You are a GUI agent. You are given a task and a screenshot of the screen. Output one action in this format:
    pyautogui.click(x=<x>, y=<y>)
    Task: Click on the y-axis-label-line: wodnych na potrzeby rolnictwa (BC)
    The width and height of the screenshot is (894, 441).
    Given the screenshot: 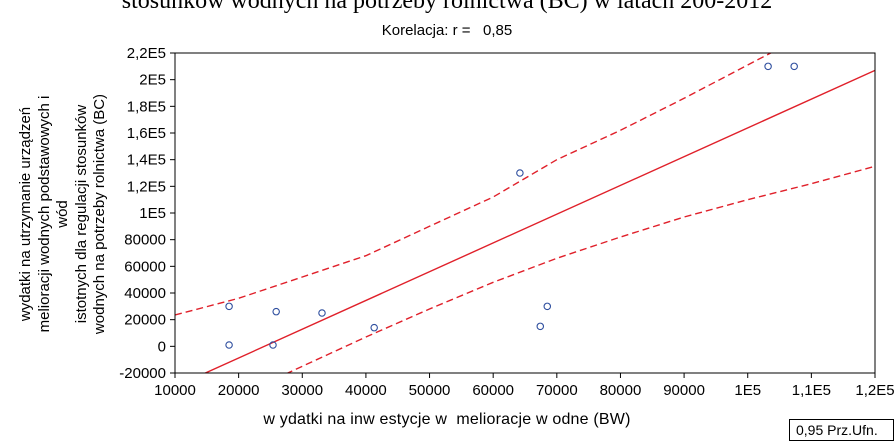 What is the action you would take?
    pyautogui.click(x=99, y=214)
    